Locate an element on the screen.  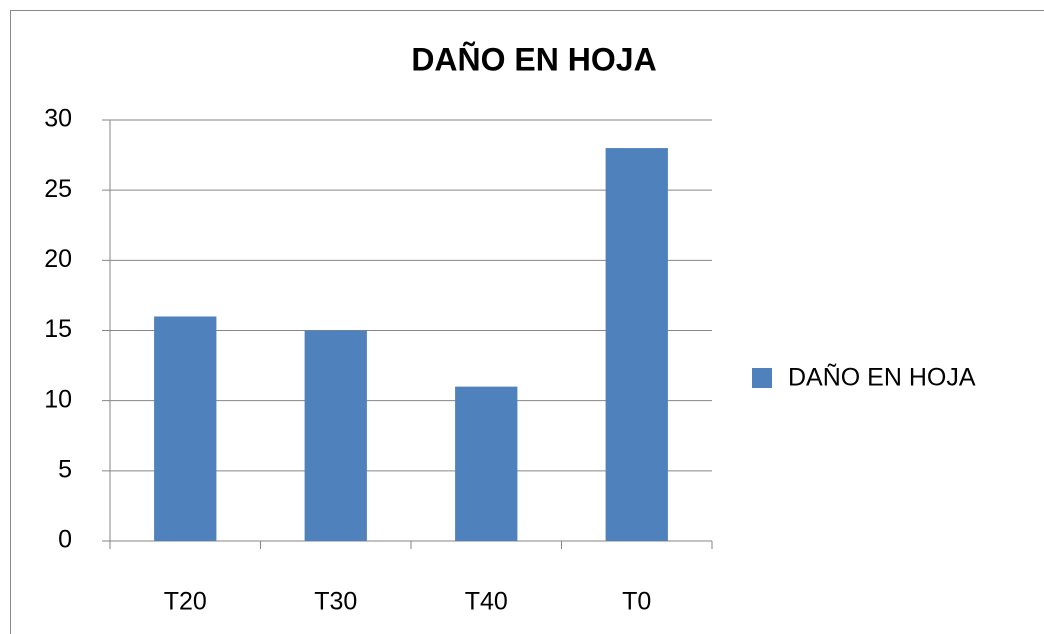
y-tick-label: 25 is located at coordinates (58, 189).